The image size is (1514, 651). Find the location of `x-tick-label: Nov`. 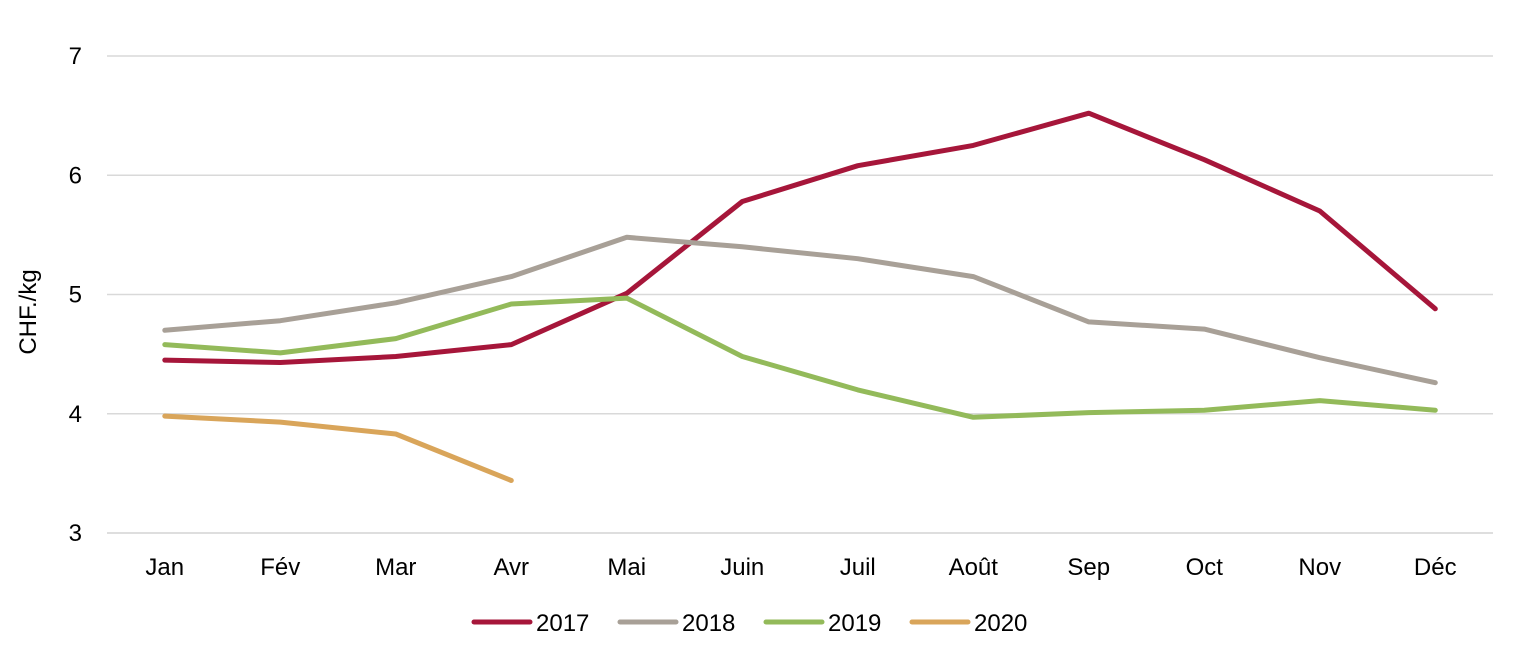

x-tick-label: Nov is located at coordinates (1319, 567).